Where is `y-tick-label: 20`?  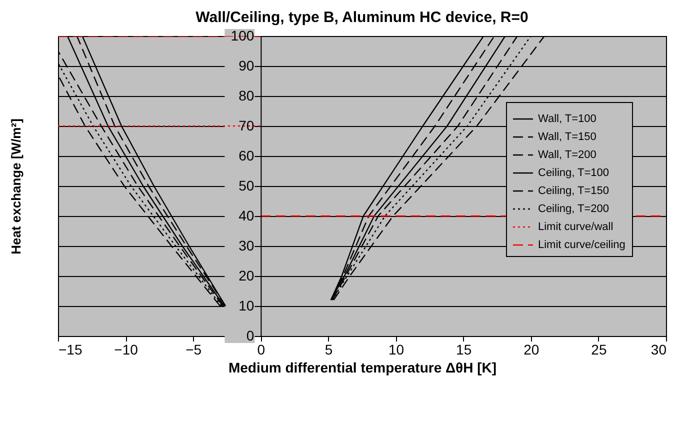
y-tick-label: 20 is located at coordinates (246, 276).